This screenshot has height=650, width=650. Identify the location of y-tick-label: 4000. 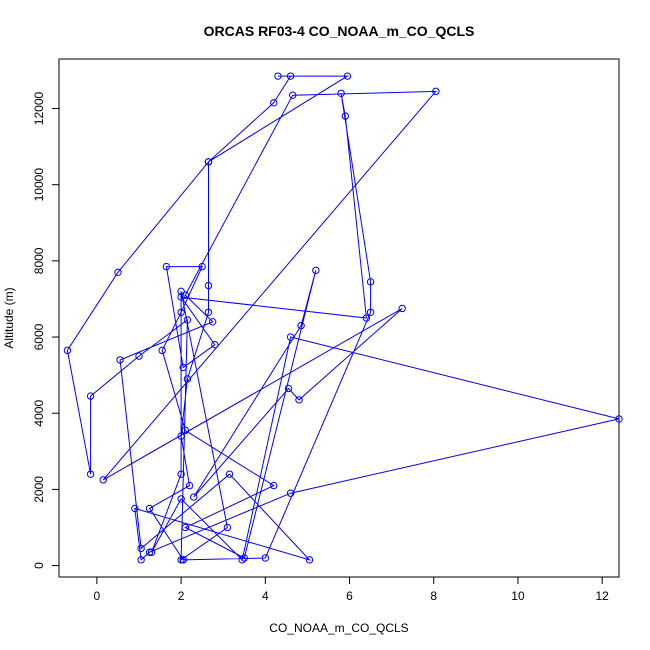
(39, 413).